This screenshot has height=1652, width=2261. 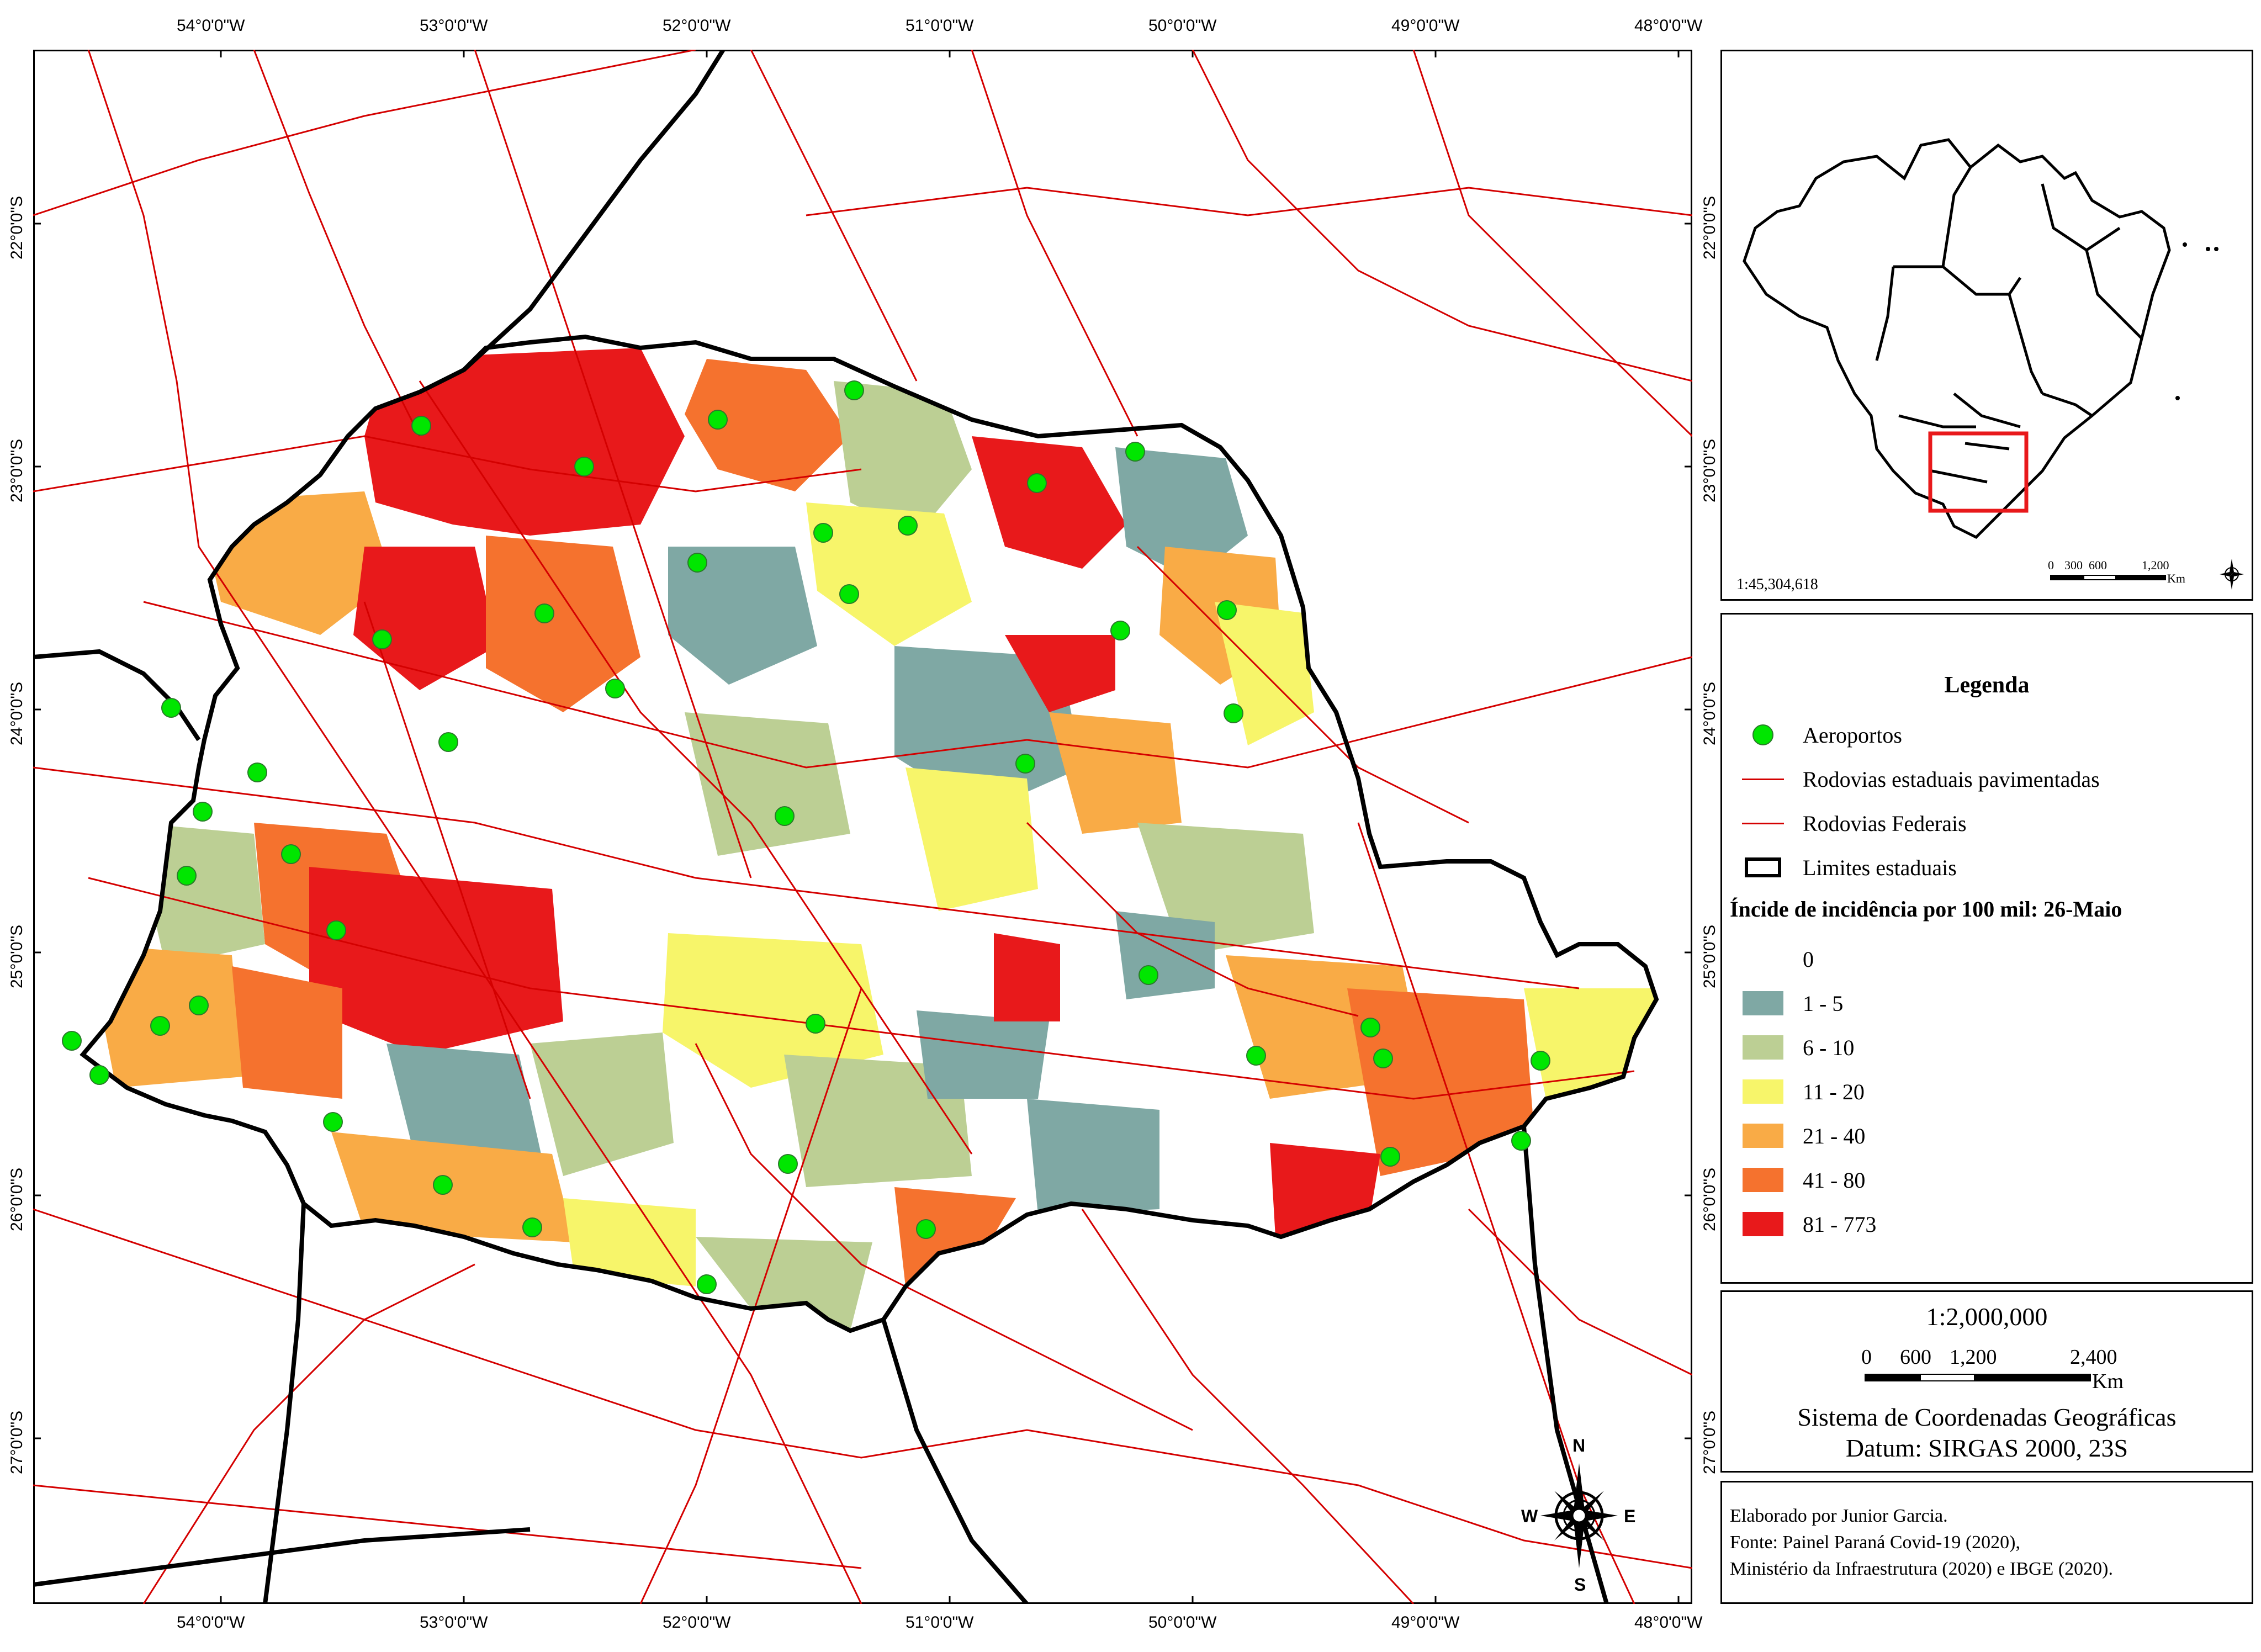 What do you see at coordinates (211, 26) in the screenshot?
I see `lon-label-top: 54°0'0"W` at bounding box center [211, 26].